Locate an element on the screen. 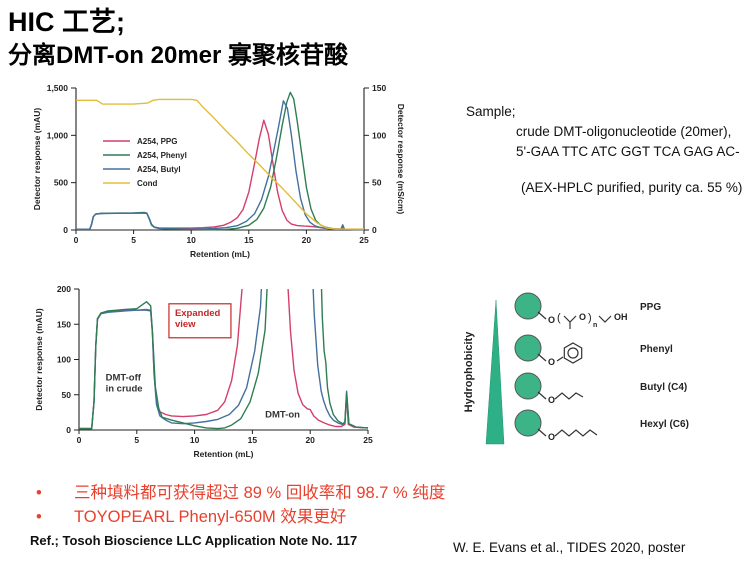 This screenshot has width=746, height=572. ligand-diagram: Hydrophobicity O ( O ) n OH PPG O Phenyl is located at coordinates (576, 368).